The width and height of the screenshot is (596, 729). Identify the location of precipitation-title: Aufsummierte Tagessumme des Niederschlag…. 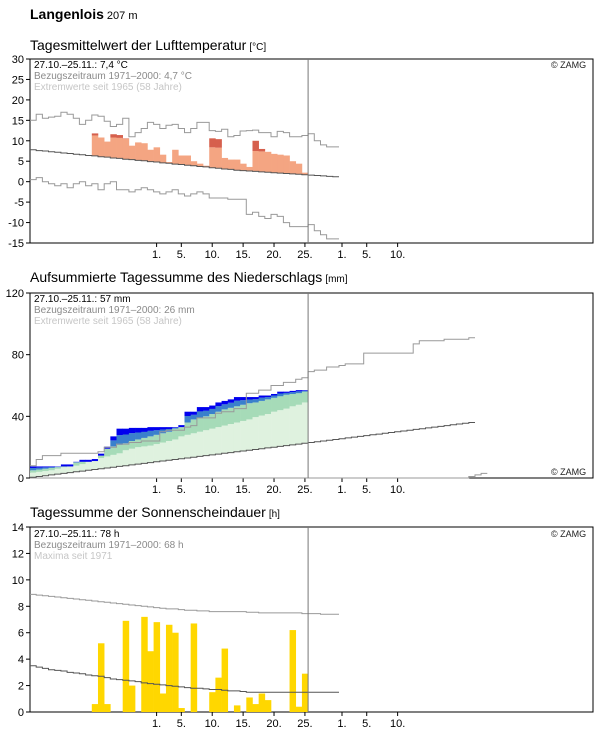
(189, 277).